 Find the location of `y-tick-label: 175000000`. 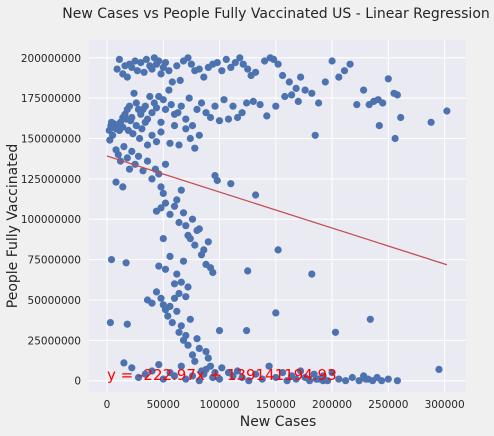

y-tick-label: 175000000 is located at coordinates (51, 99).